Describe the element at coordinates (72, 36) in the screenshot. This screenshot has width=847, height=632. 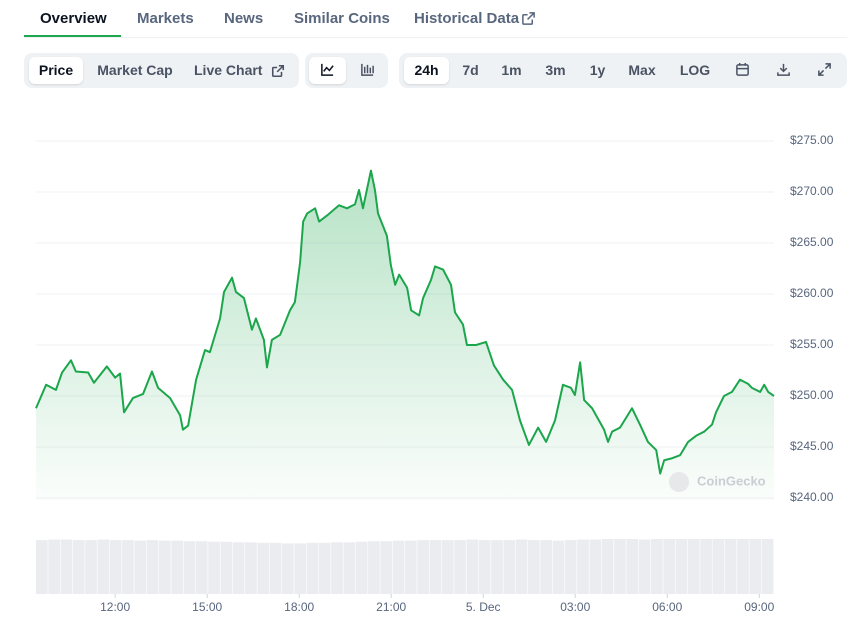
I see `active-tab-indicator` at that location.